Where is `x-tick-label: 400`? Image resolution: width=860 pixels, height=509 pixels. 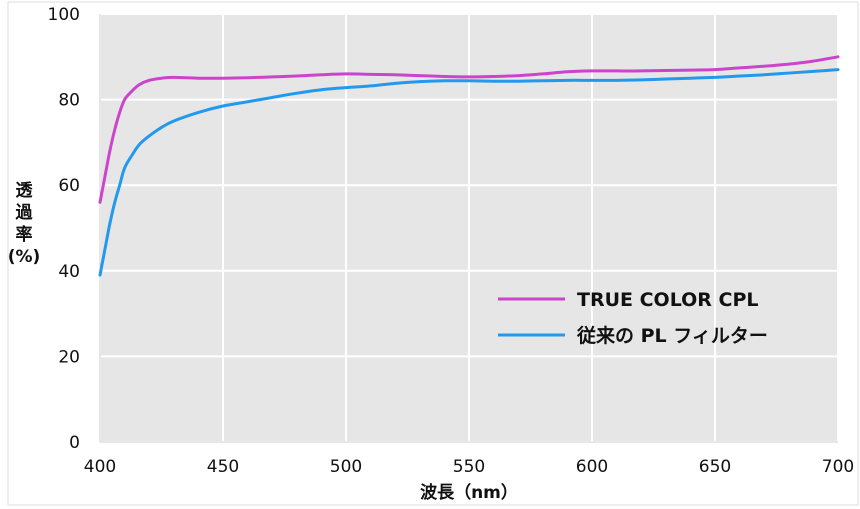 x-tick-label: 400 is located at coordinates (100, 467).